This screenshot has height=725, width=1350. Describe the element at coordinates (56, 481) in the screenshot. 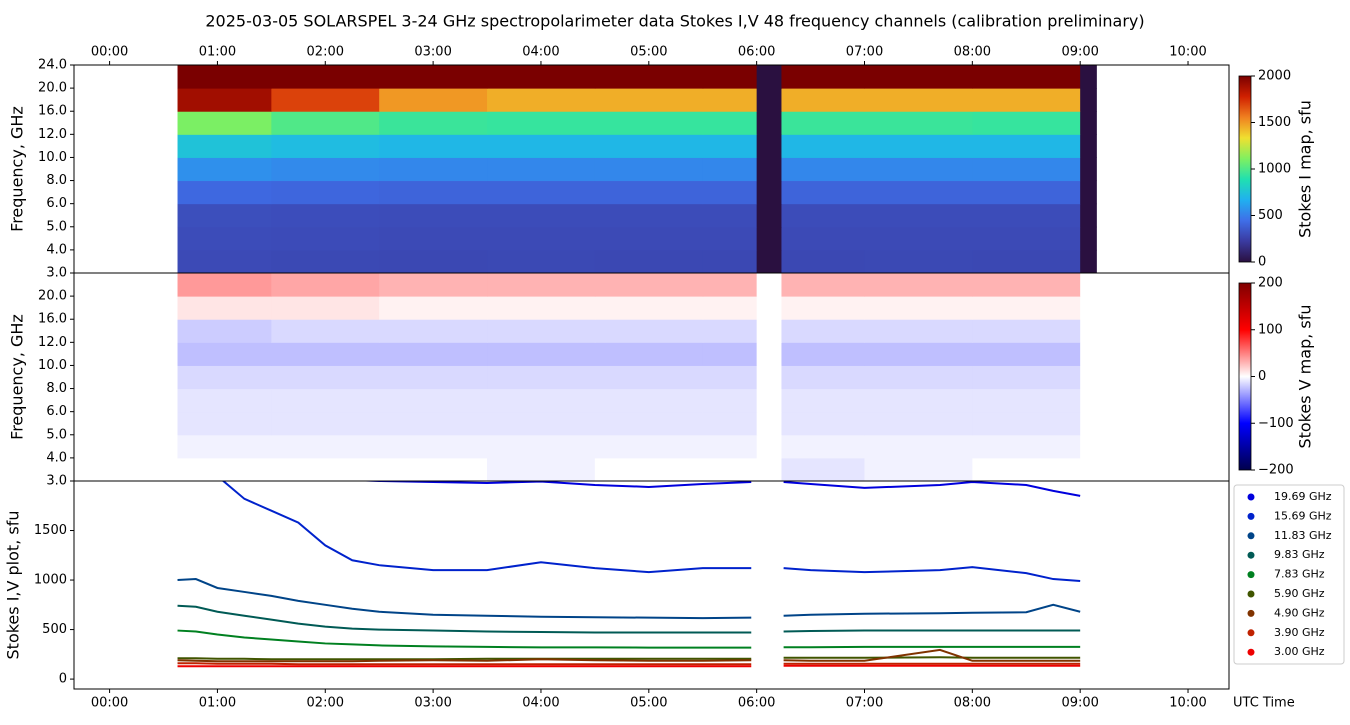

I see `y-tick-label: 3.0` at that location.